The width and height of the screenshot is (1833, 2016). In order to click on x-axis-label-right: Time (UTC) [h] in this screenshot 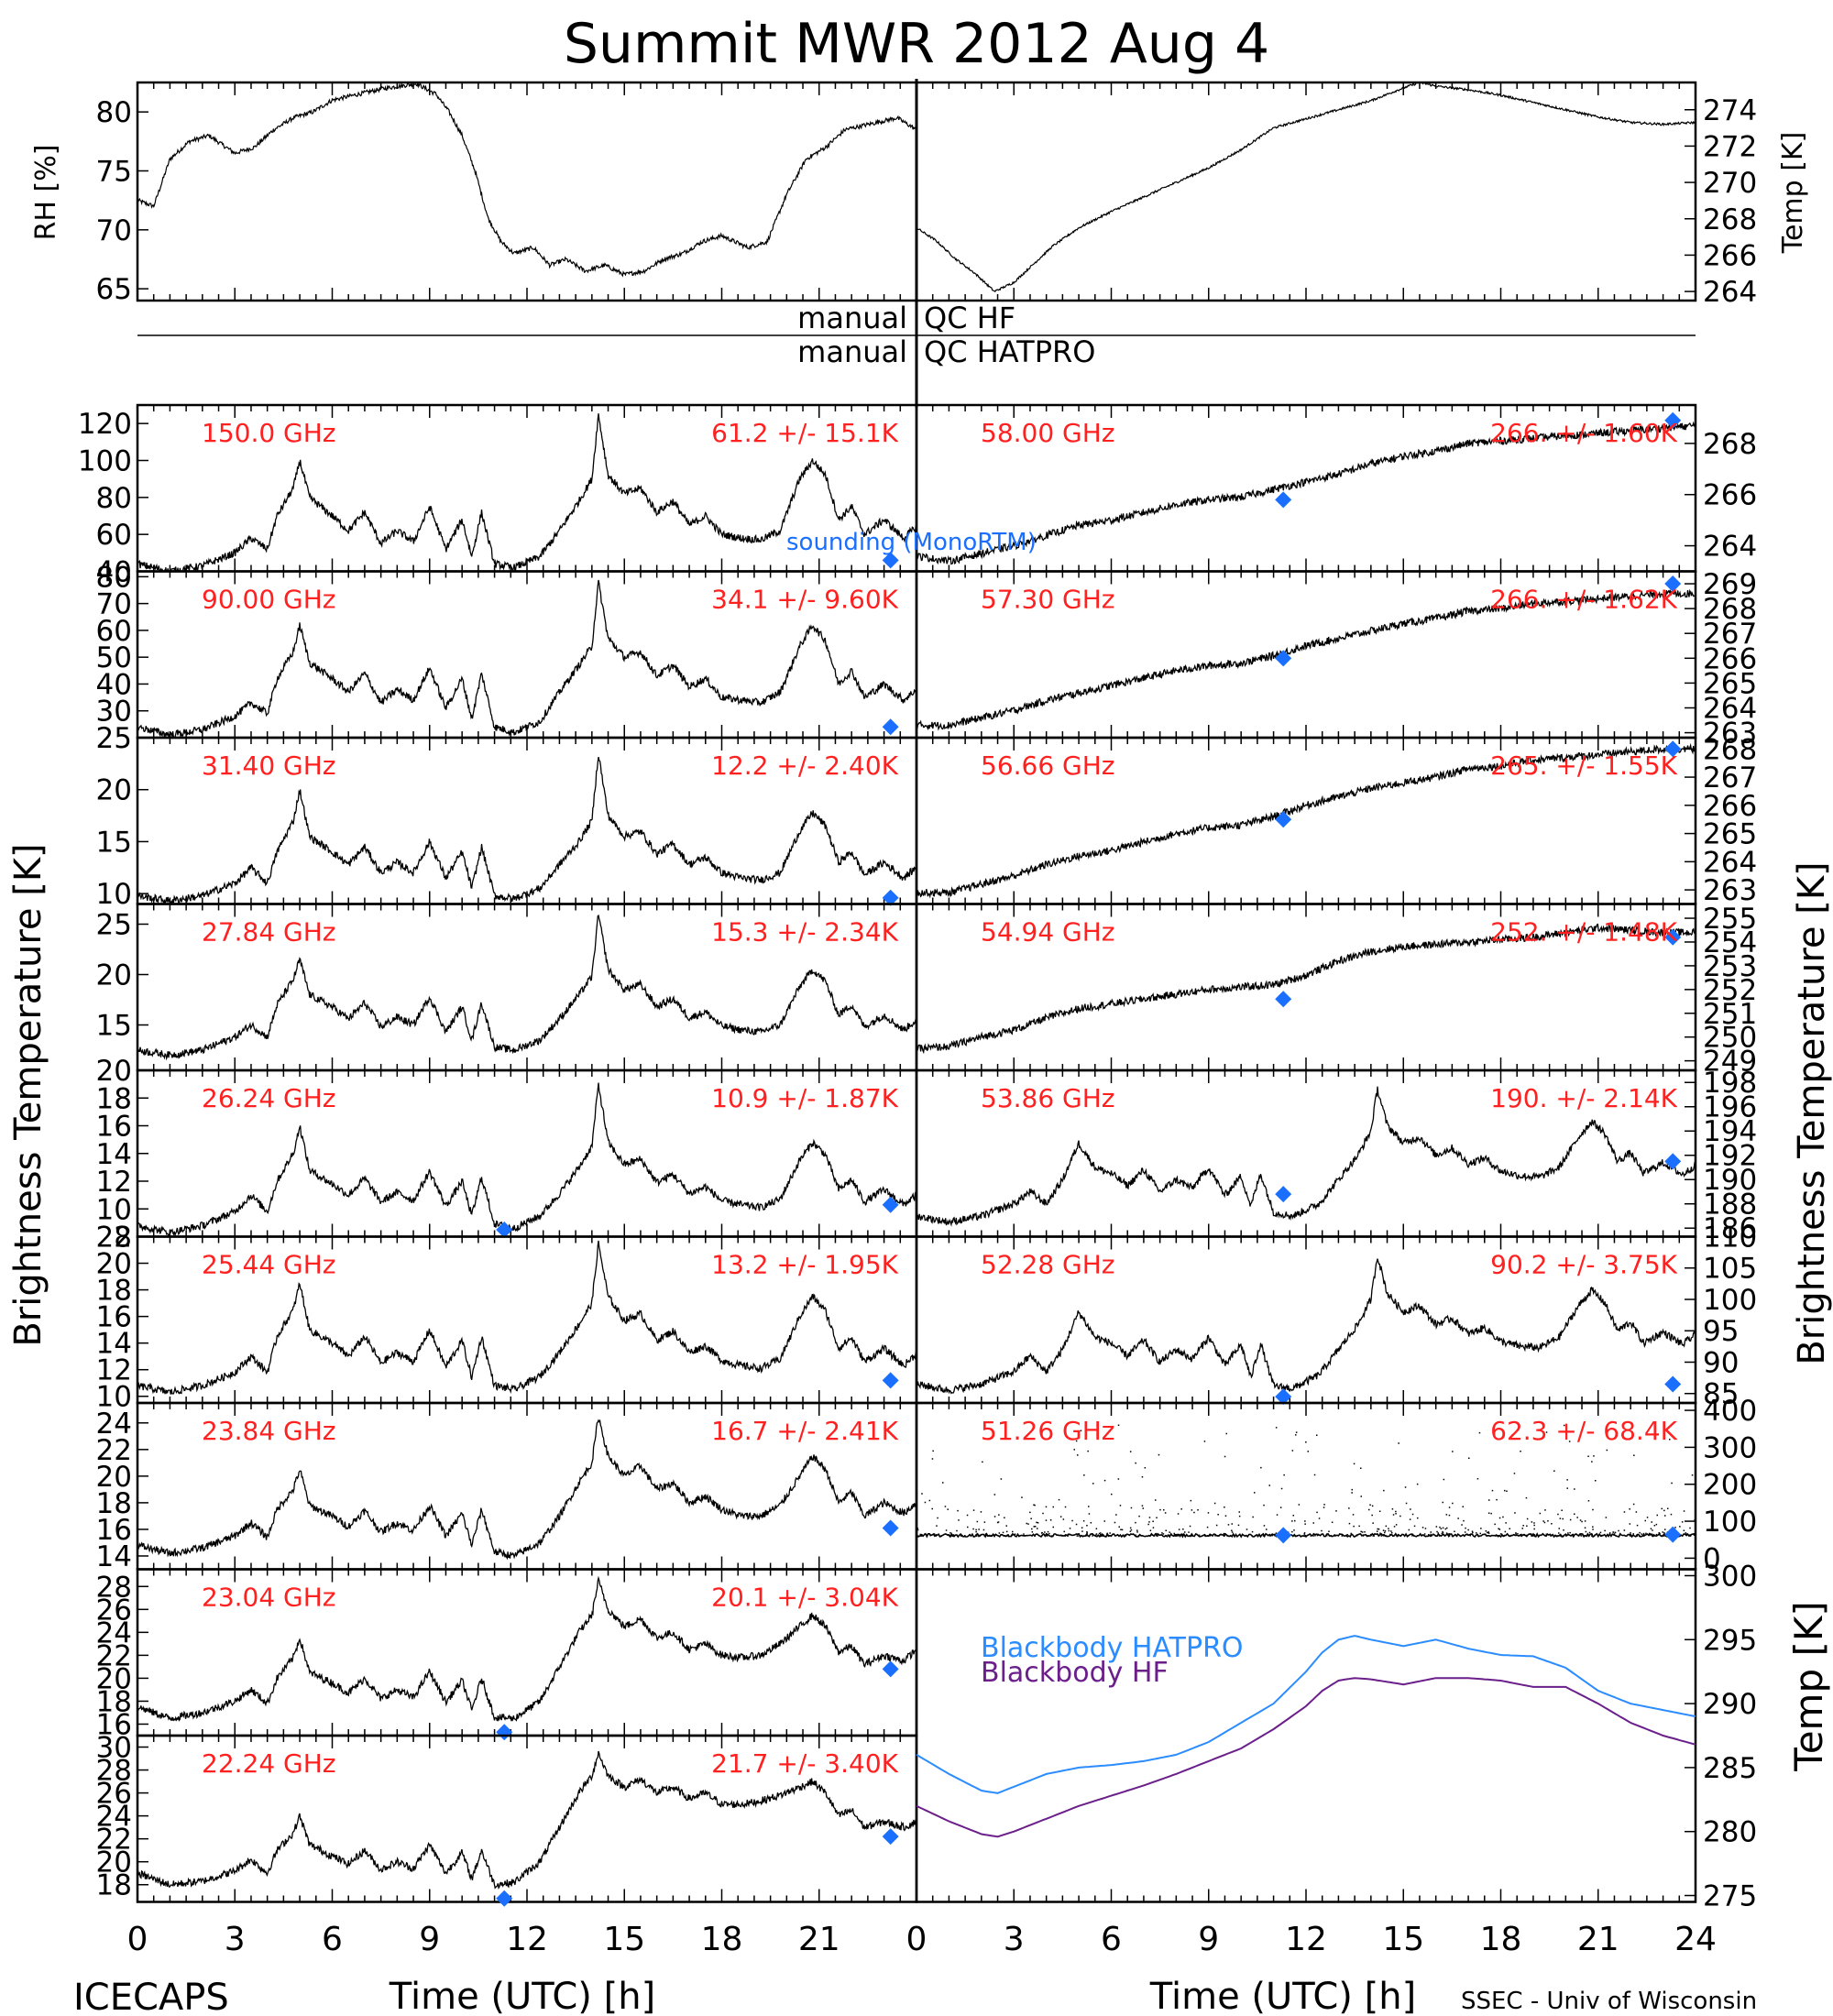, I will do `click(1282, 1996)`.